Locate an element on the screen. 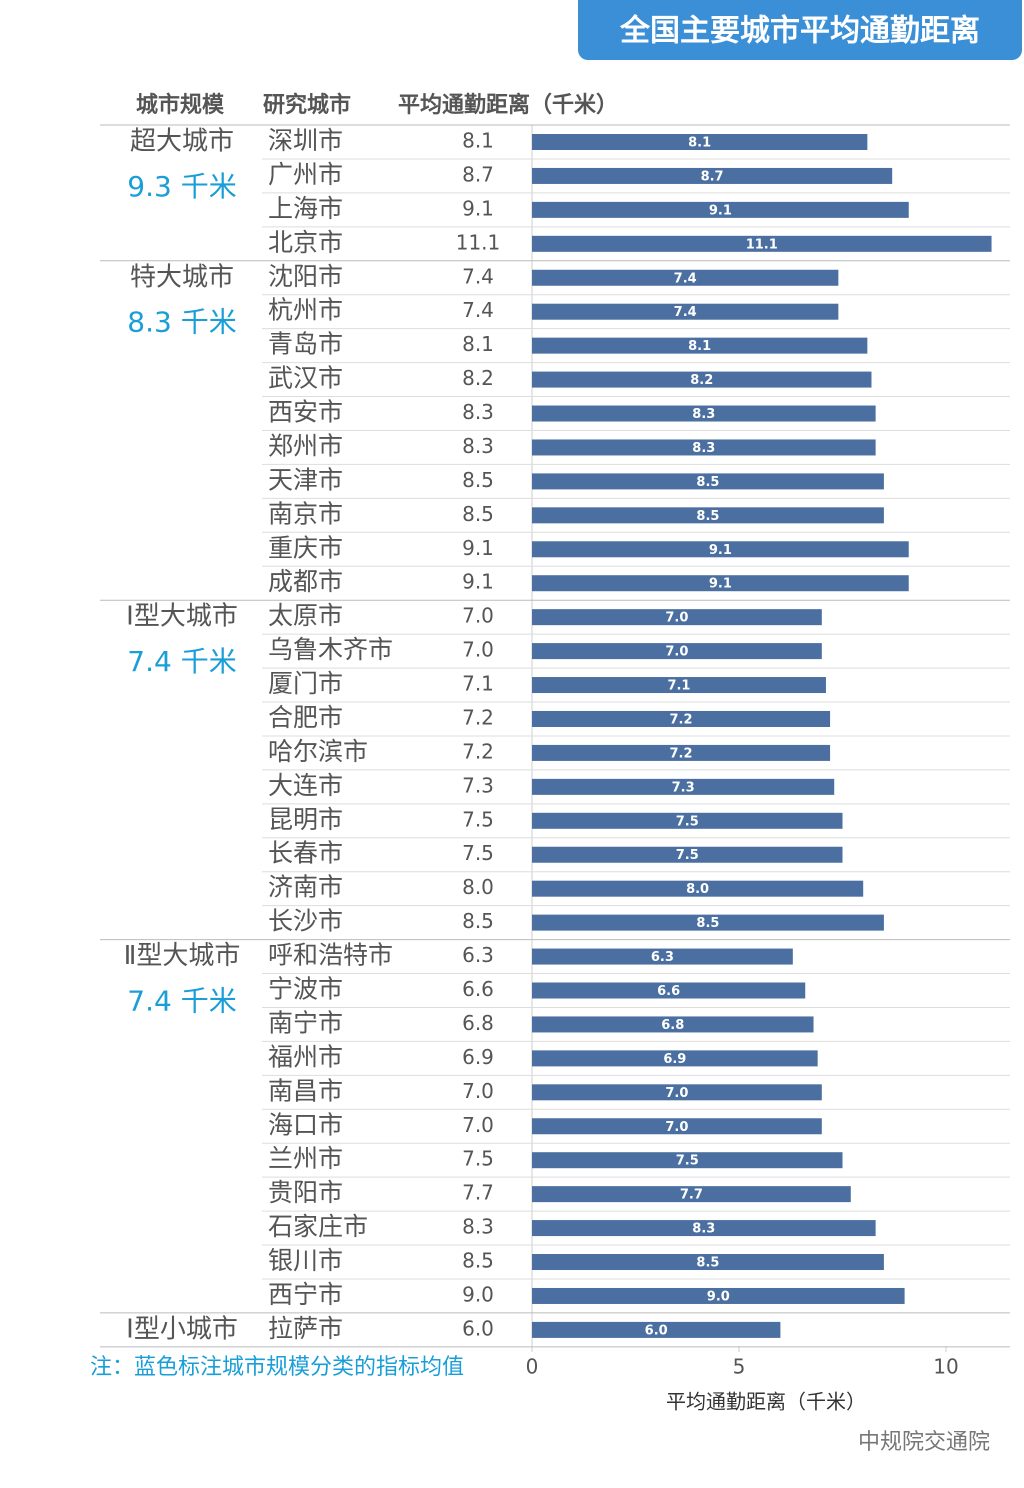  city-name: 西安市 is located at coordinates (305, 412).